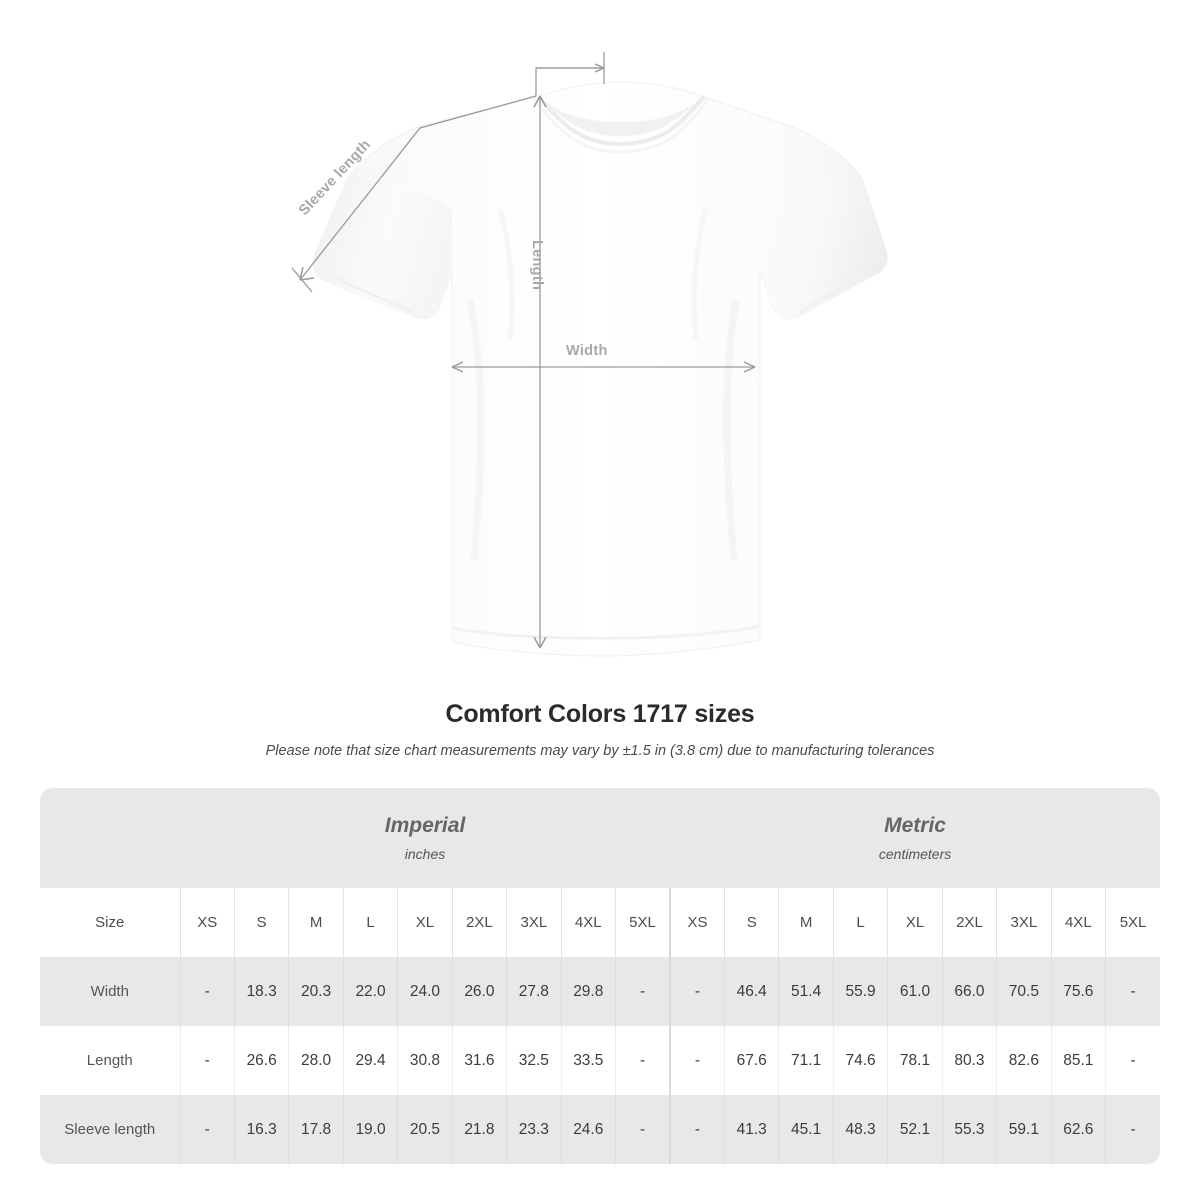 This screenshot has height=1200, width=1200. Describe the element at coordinates (110, 922) in the screenshot. I see `size-header-label: Size` at that location.